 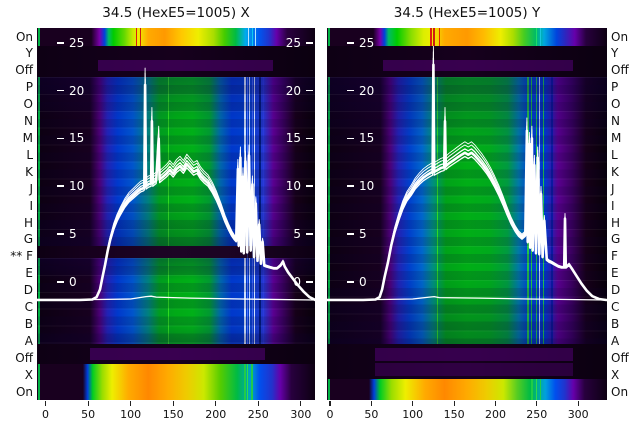 I want to click on row-label-right: G, so click(x=616, y=239).